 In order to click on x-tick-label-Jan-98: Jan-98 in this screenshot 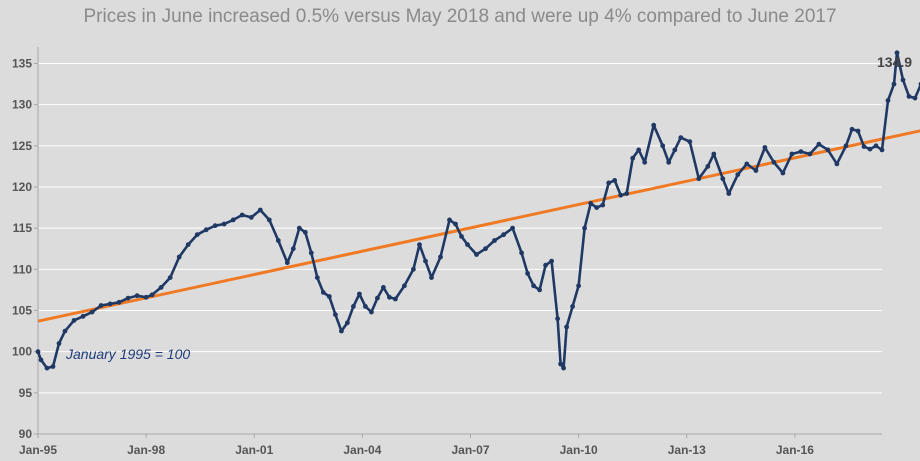, I will do `click(146, 450)`.